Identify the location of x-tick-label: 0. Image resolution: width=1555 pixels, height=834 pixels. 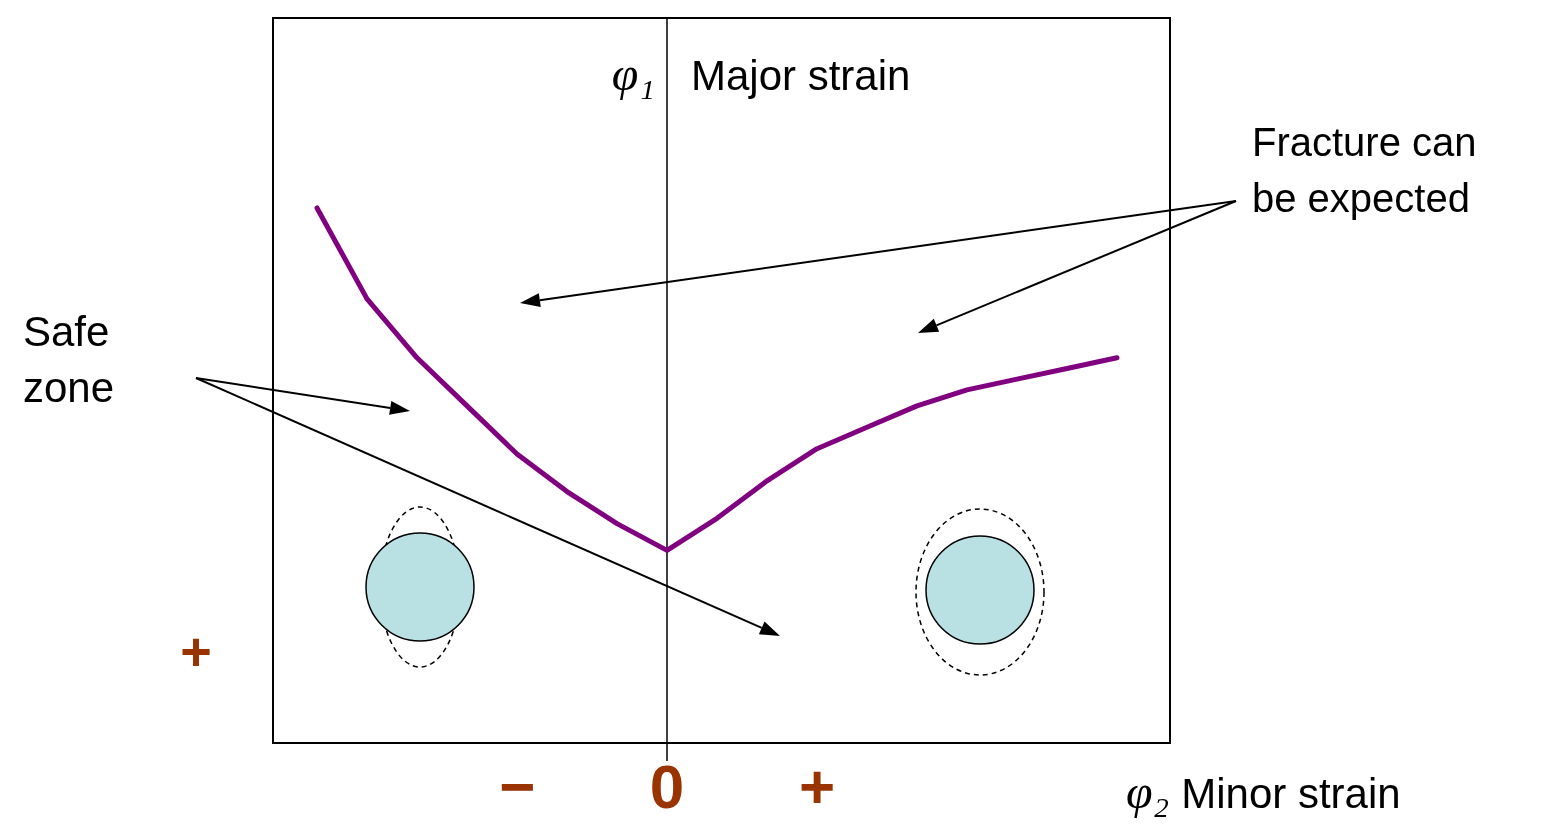
(667, 786).